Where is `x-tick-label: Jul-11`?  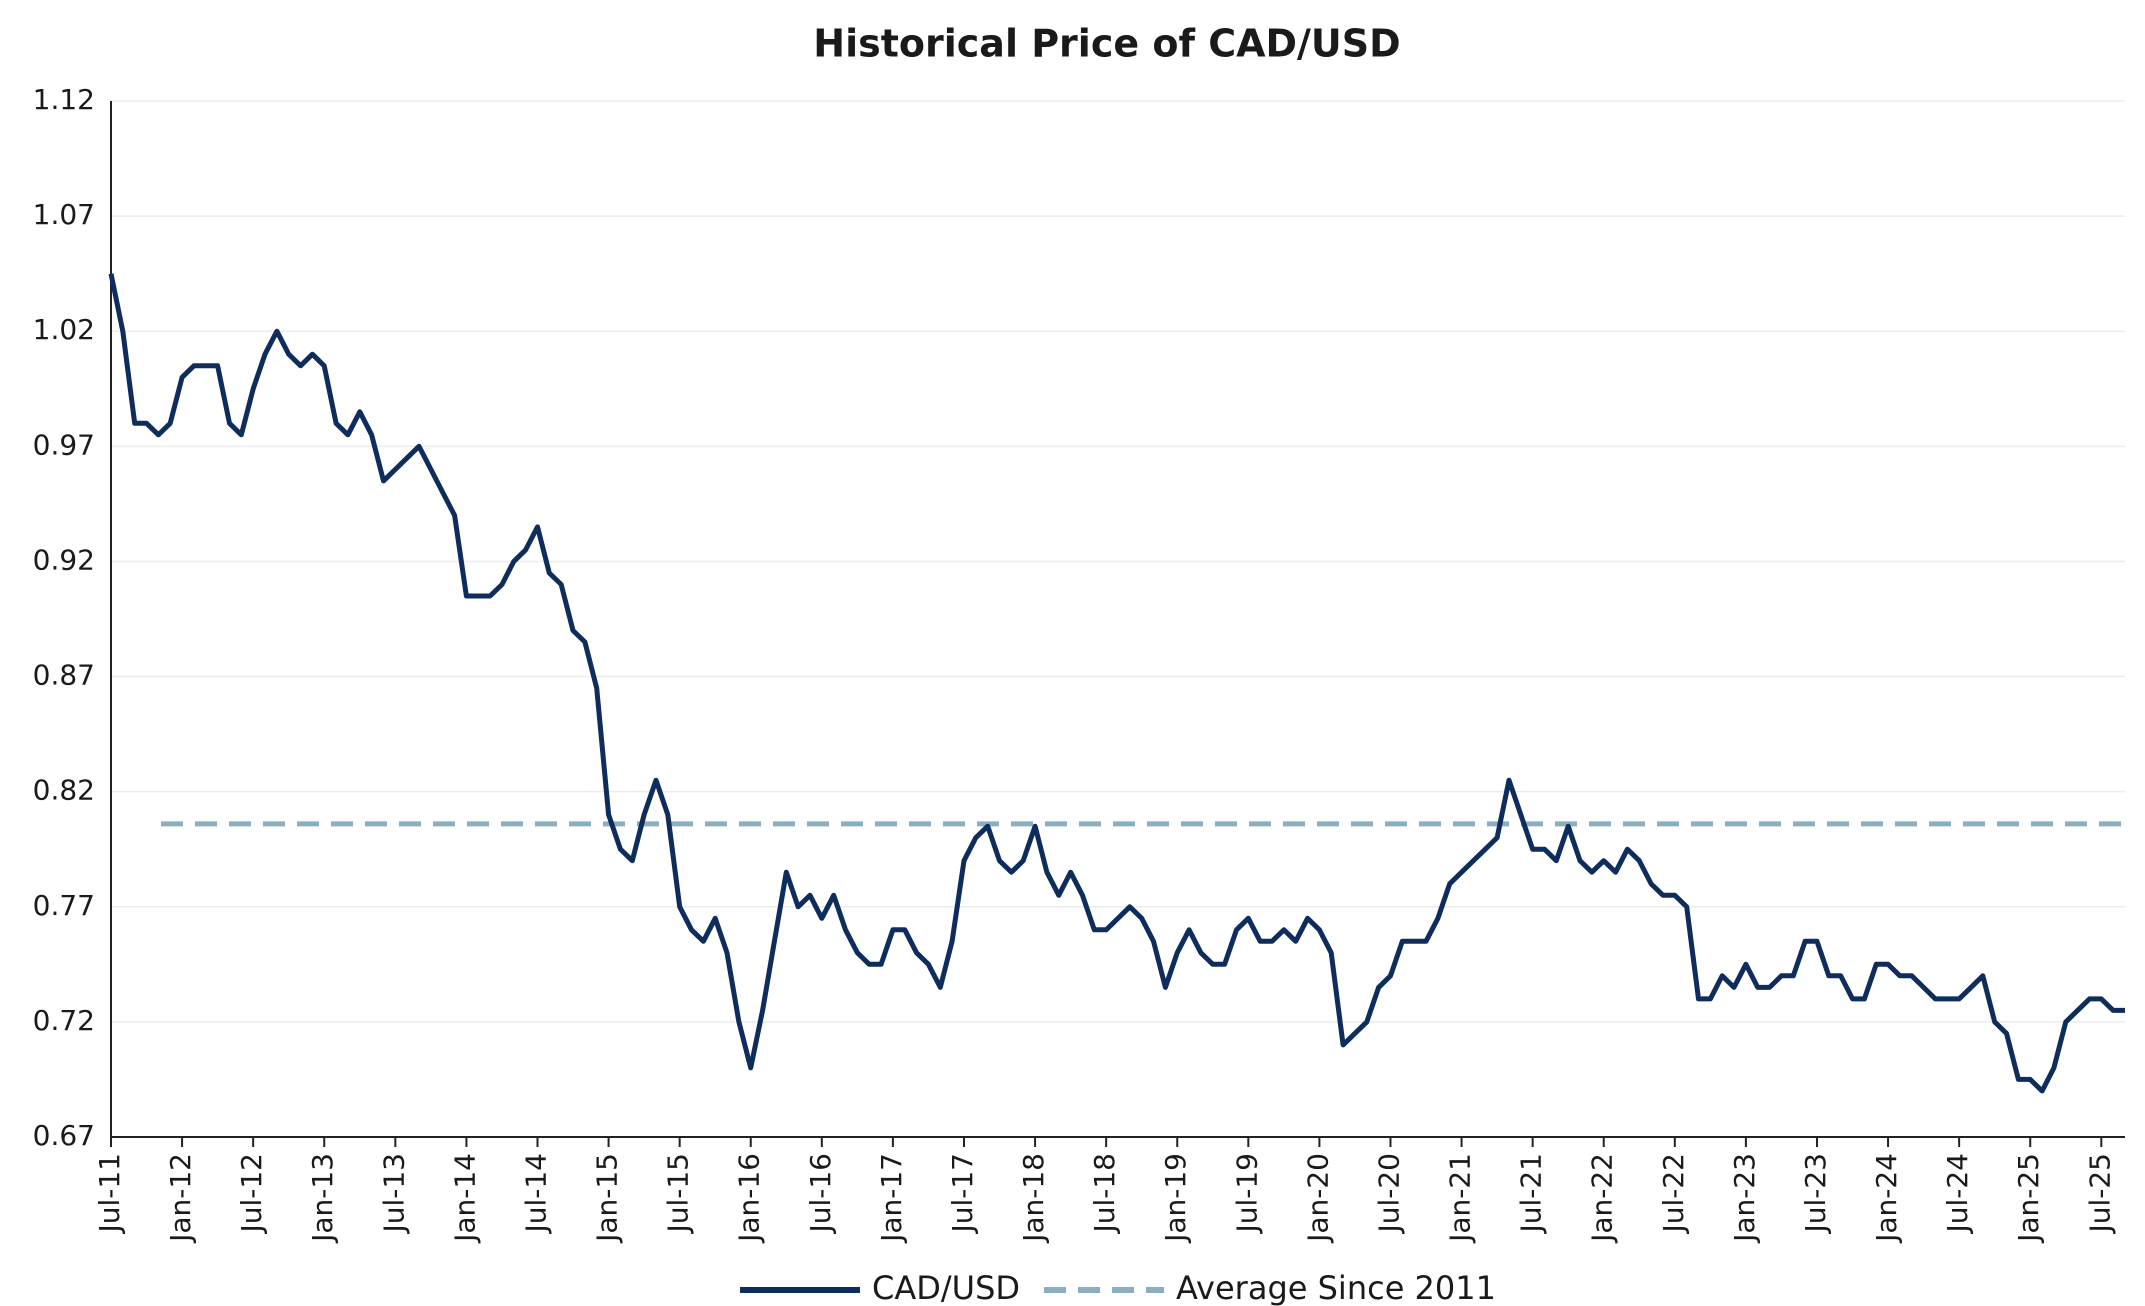
x-tick-label: Jul-11 is located at coordinates (109, 1194).